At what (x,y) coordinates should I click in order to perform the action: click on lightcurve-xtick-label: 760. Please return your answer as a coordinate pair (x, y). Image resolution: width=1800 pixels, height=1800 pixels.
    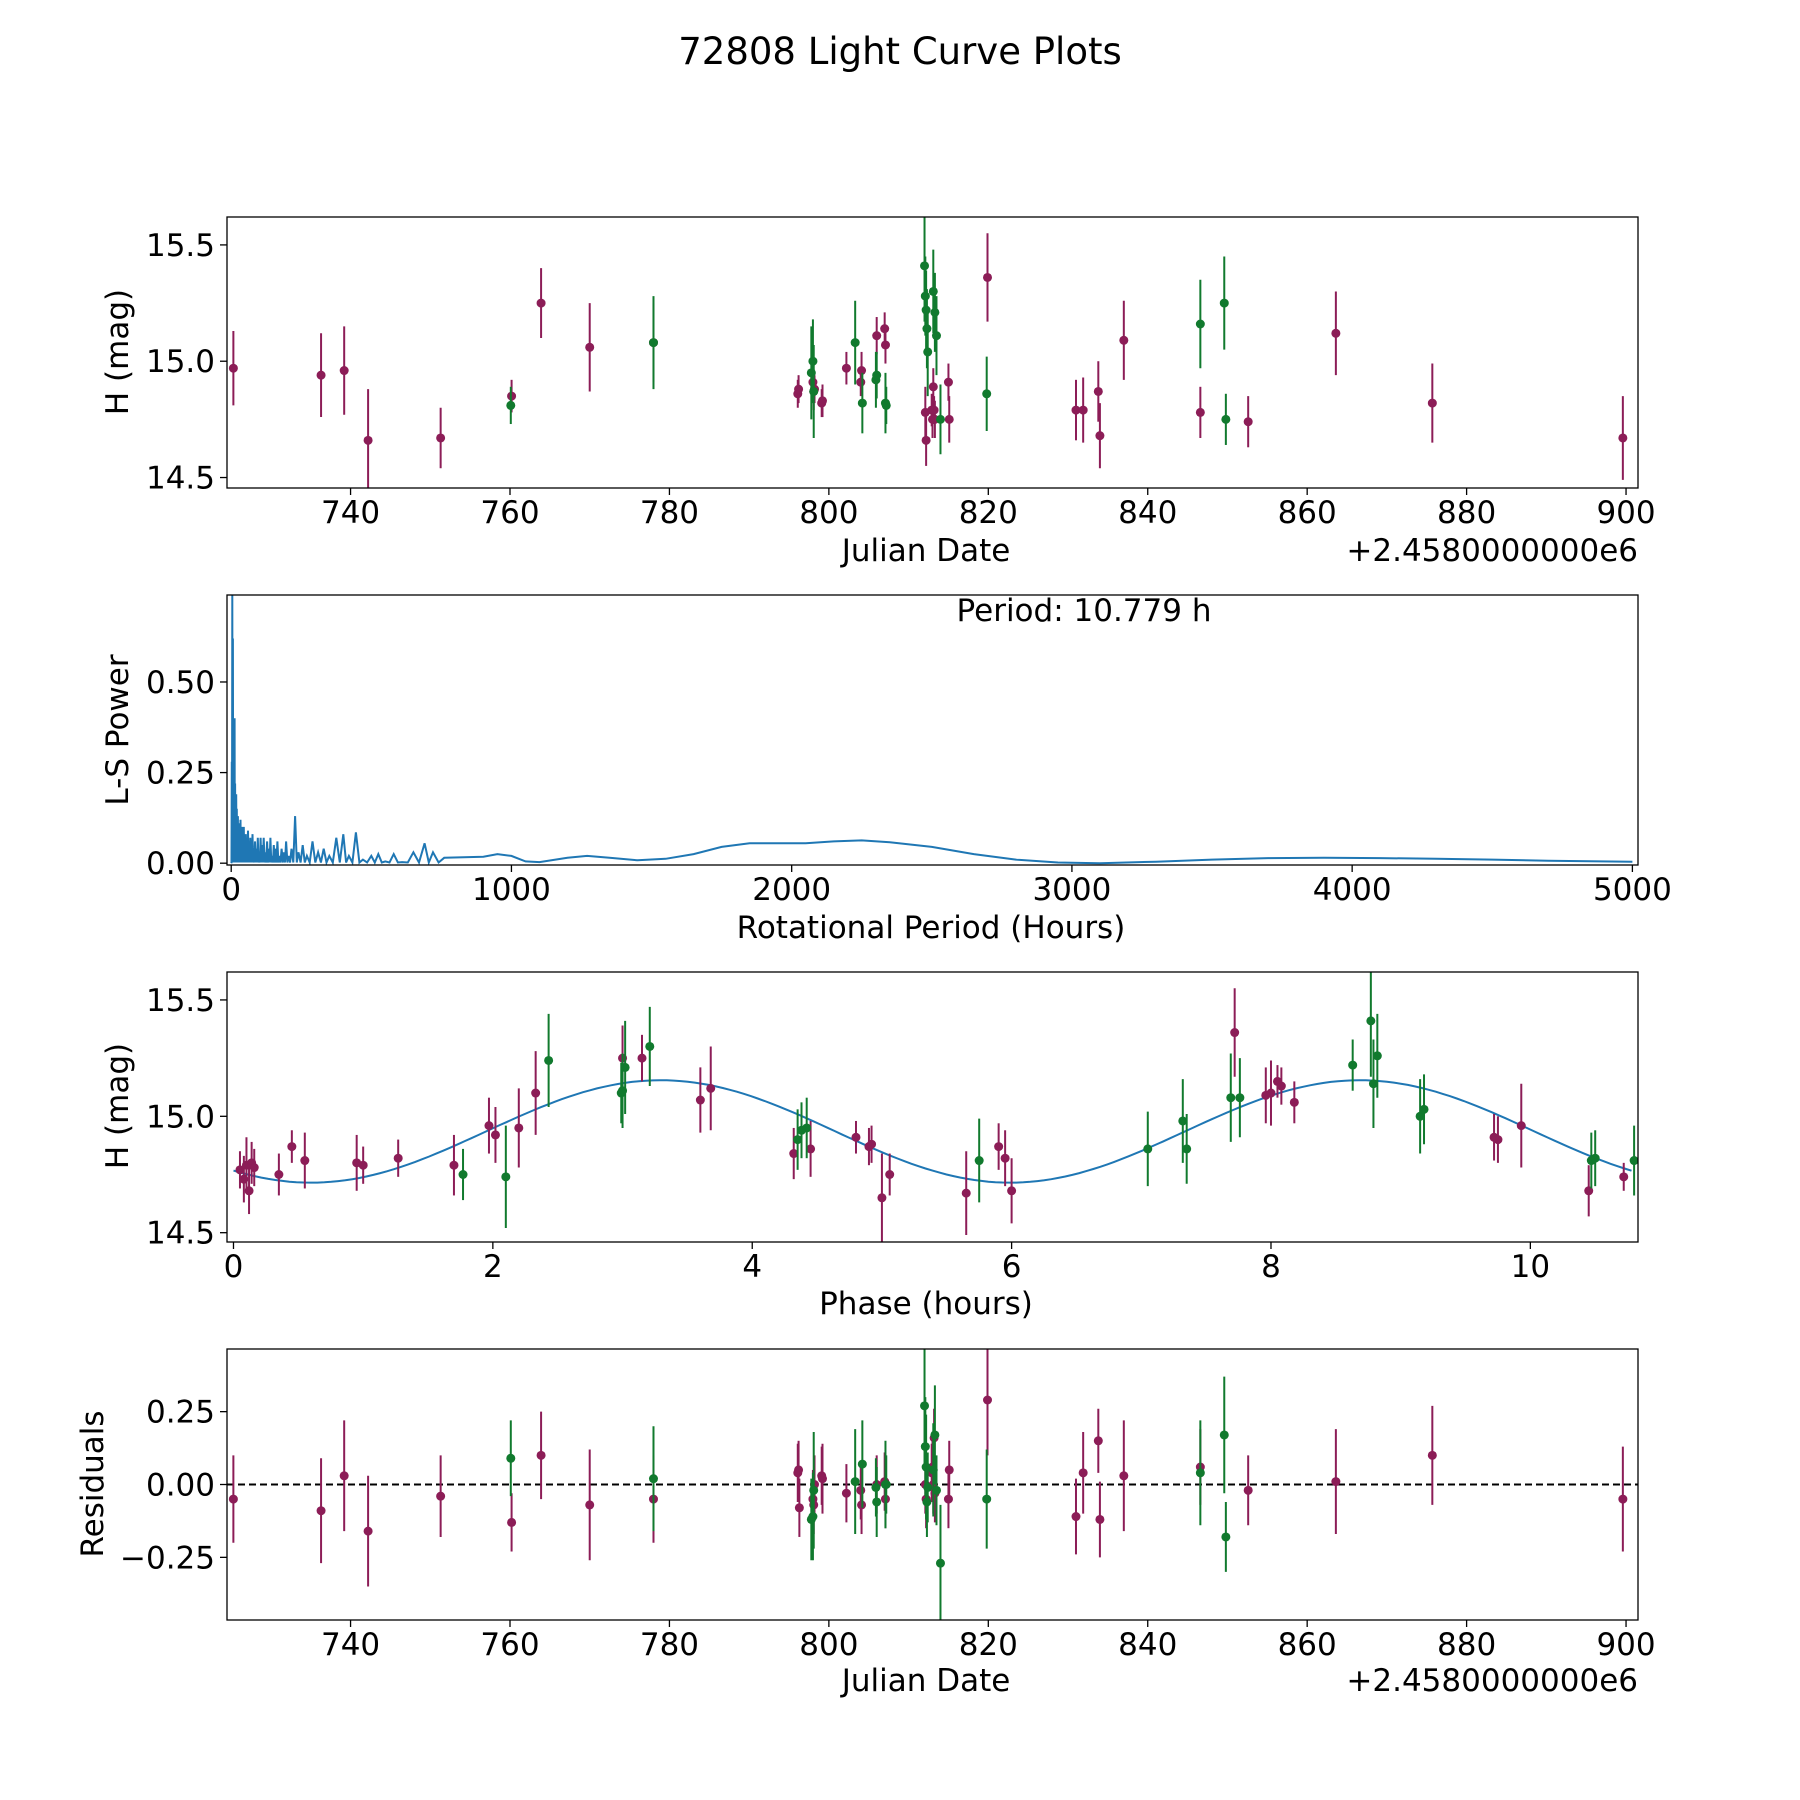
    Looking at the image, I should click on (509, 513).